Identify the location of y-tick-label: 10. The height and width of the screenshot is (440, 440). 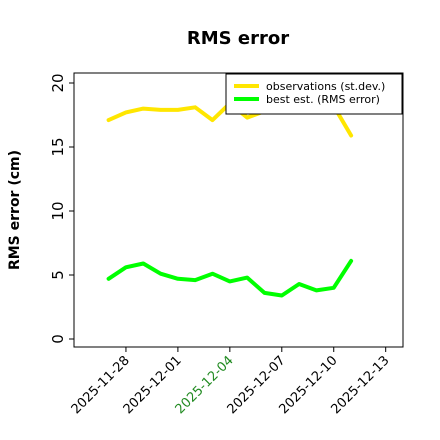
(58, 210).